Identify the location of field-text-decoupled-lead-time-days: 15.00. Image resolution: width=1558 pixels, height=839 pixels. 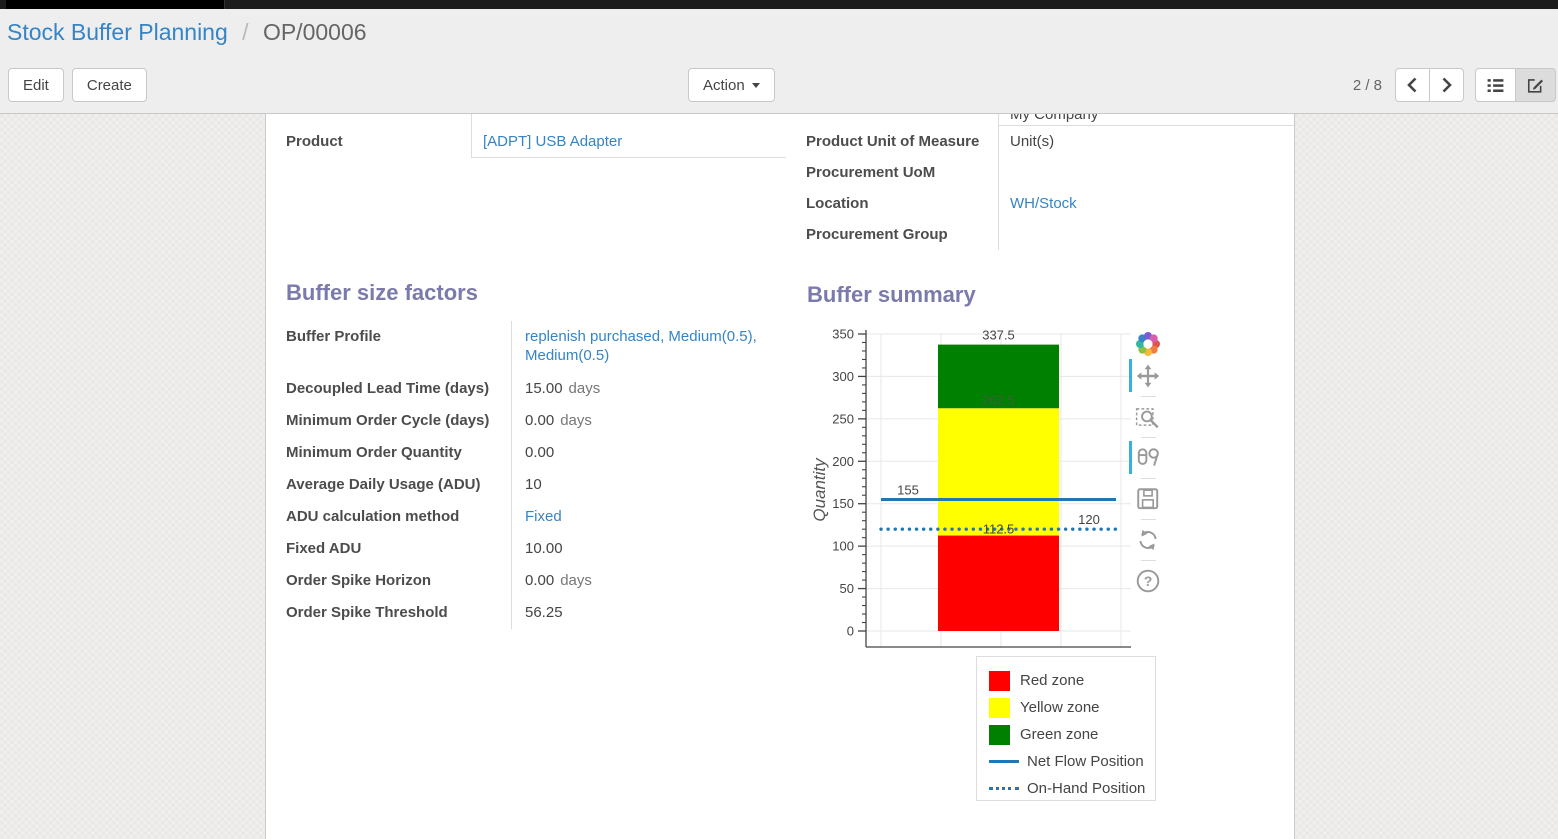
(544, 388).